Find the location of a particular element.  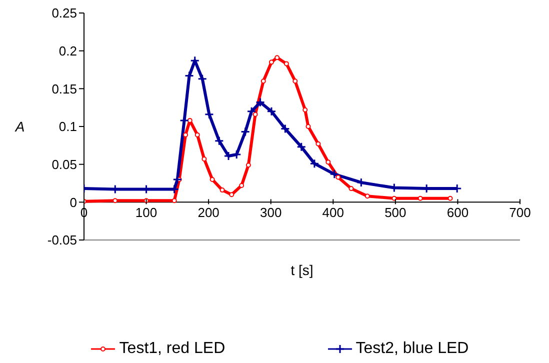

y-tick-label: 0.1 is located at coordinates (67, 126).